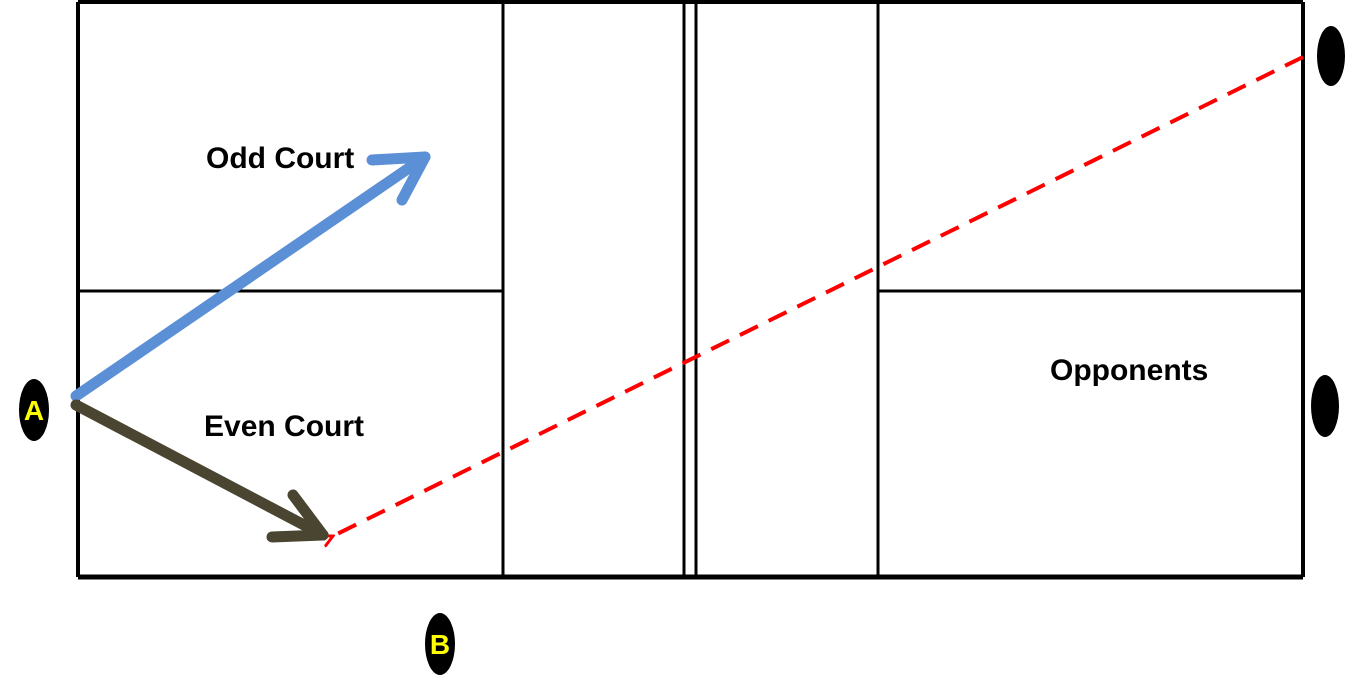 The width and height of the screenshot is (1347, 690). I want to click on even-arrow-shaft, so click(199, 470).